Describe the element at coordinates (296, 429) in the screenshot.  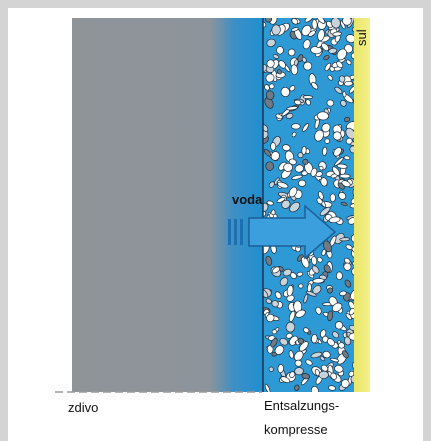
I see `compress-label-2: kompresse` at that location.